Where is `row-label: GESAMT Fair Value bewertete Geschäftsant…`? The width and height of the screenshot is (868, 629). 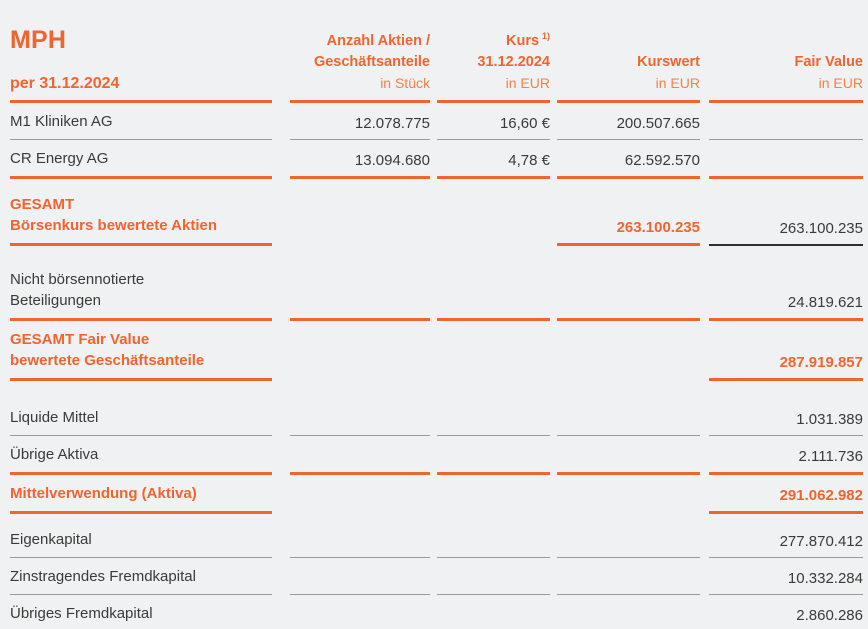 row-label: GESAMT Fair Value bewertete Geschäftsant… is located at coordinates (141, 351).